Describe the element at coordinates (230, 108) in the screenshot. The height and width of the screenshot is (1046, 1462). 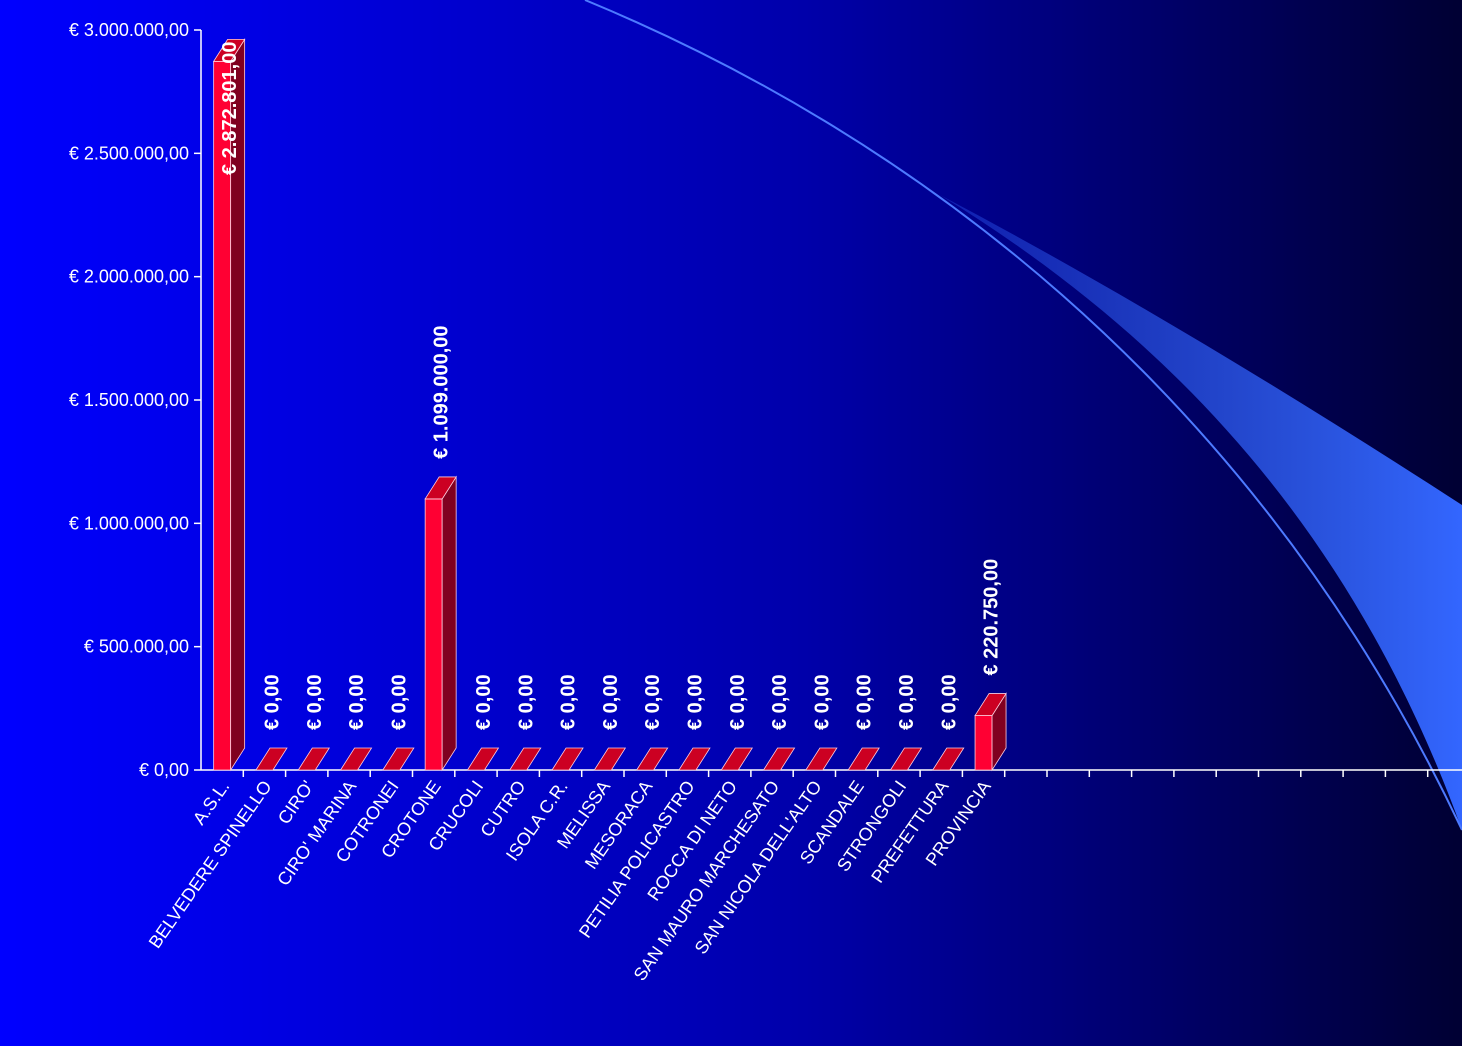
I see `value-label: € 2.872.801,00` at that location.